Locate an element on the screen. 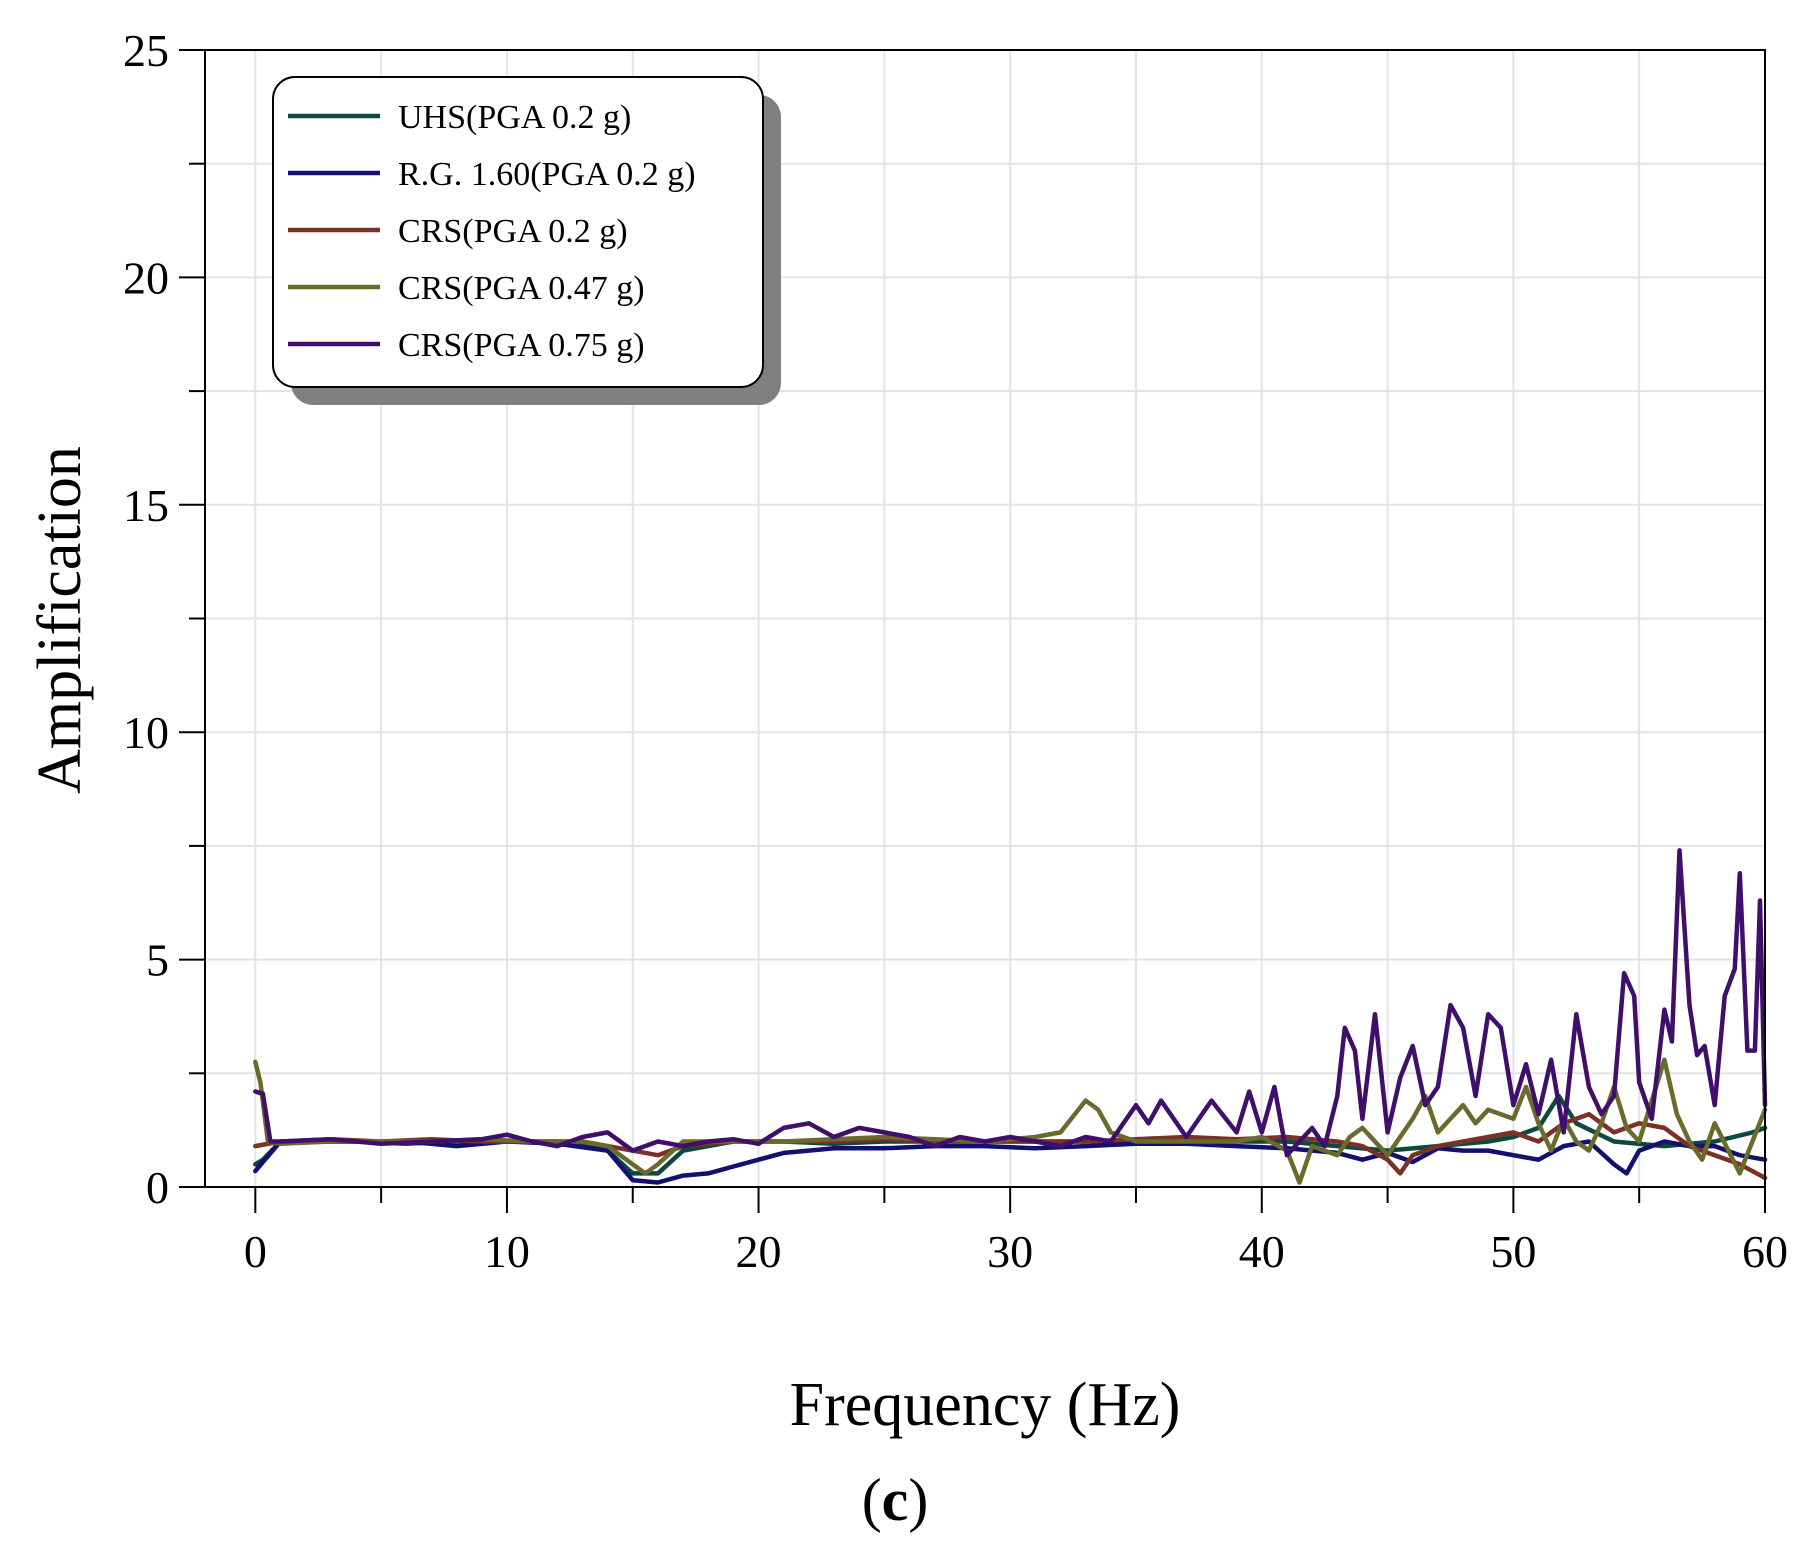 This screenshot has width=1794, height=1558. x-tick-label: 20 is located at coordinates (759, 1251).